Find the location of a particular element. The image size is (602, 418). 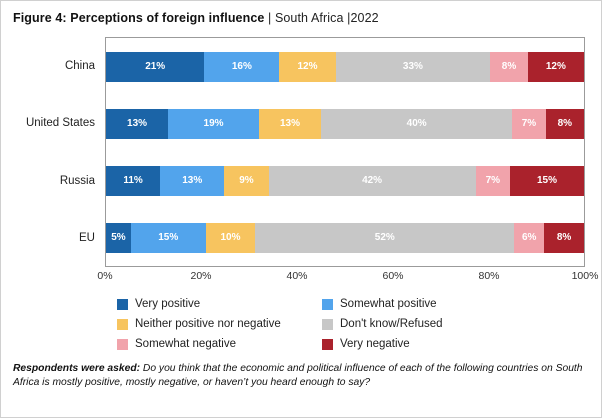

bar-row: 11% 13% 9% 42% 7% 15% is located at coordinates (345, 180).